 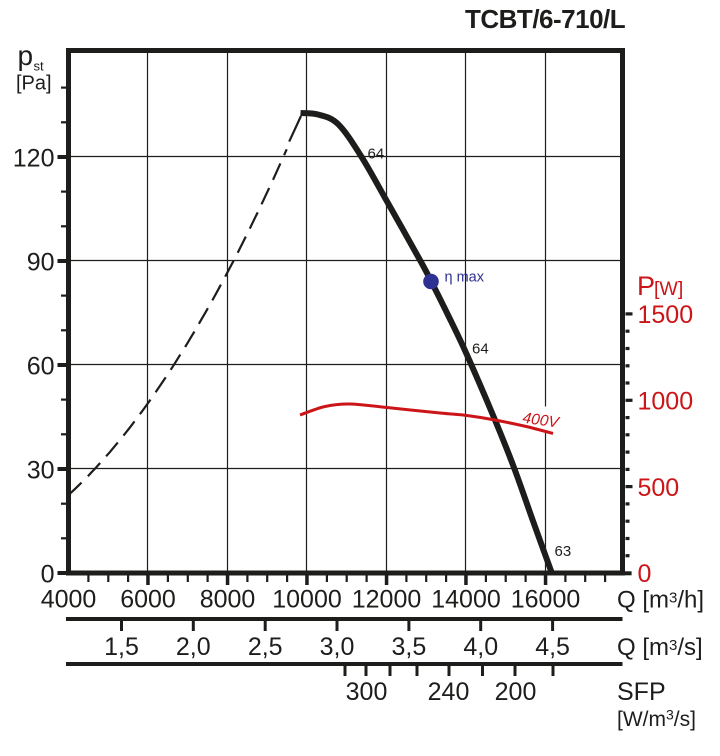 What do you see at coordinates (337, 647) in the screenshot?
I see `svg-text: 3,0` at bounding box center [337, 647].